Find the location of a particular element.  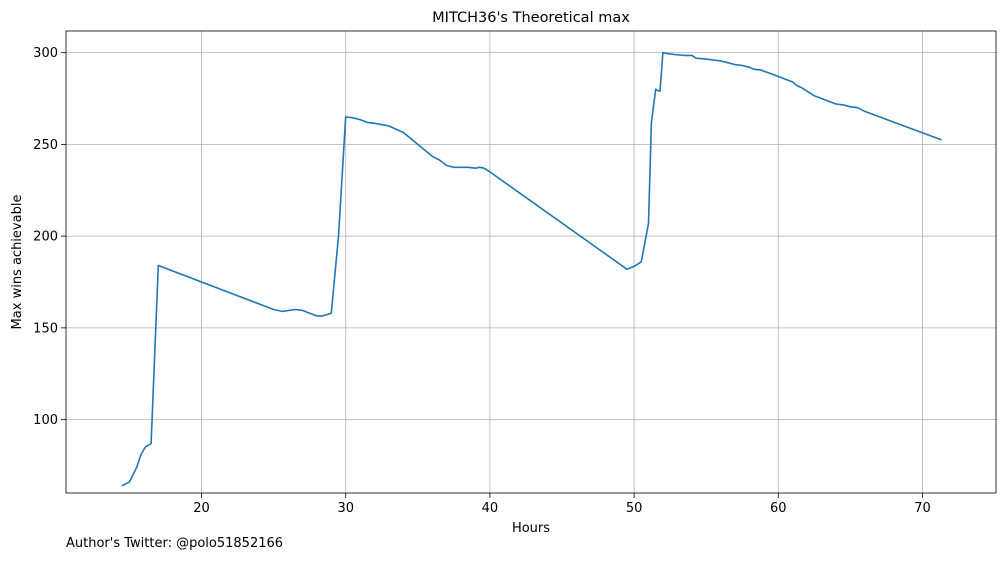

y-tick-label: 200 is located at coordinates (45, 237).